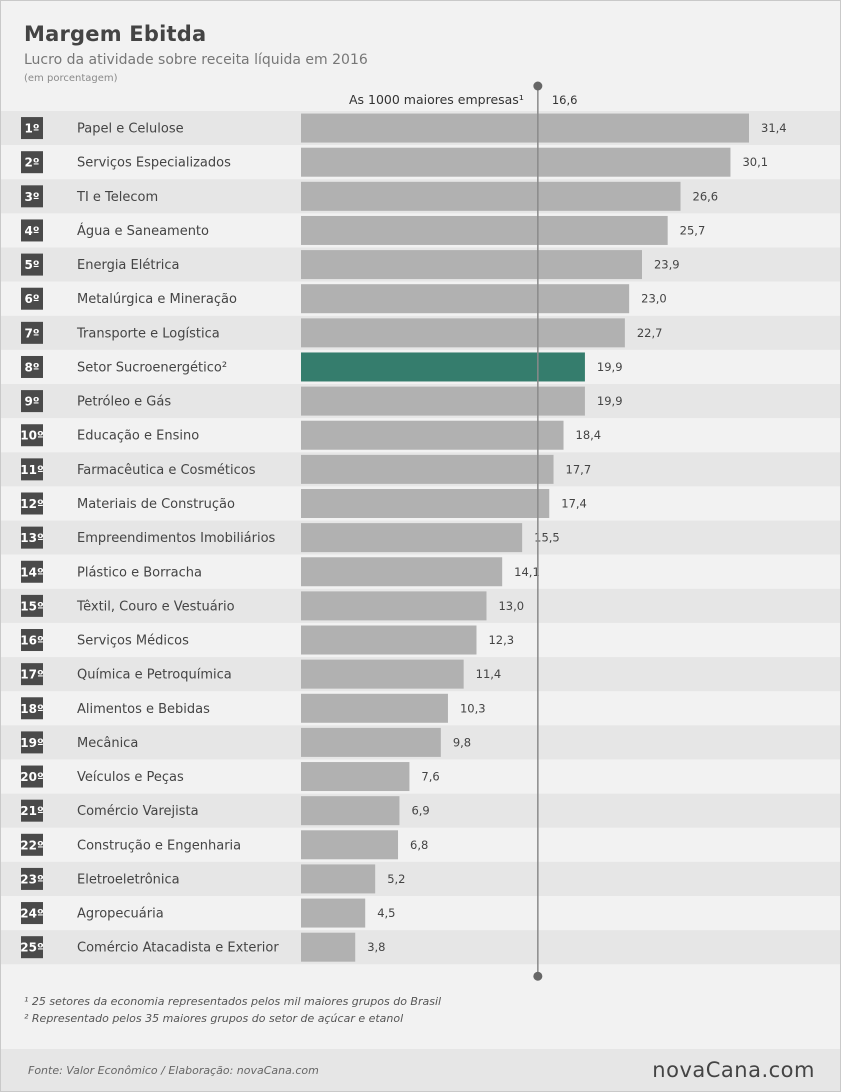 The width and height of the screenshot is (841, 1092). What do you see at coordinates (489, 674) in the screenshot?
I see `value-label: 11,4` at bounding box center [489, 674].